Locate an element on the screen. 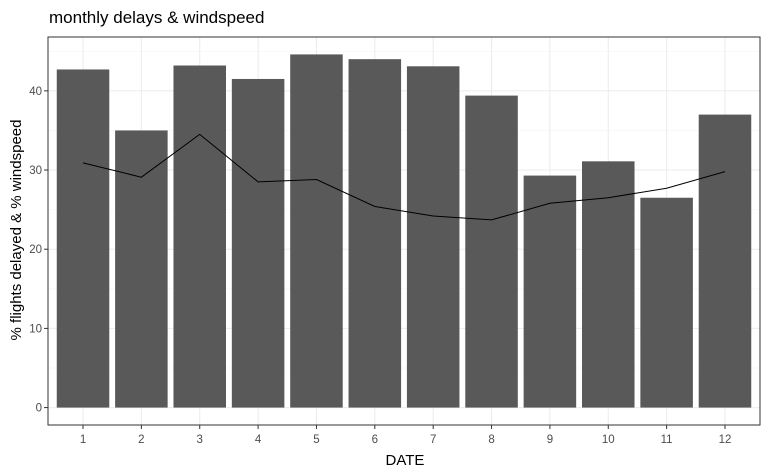  x-tick-label: 5 is located at coordinates (316, 440).